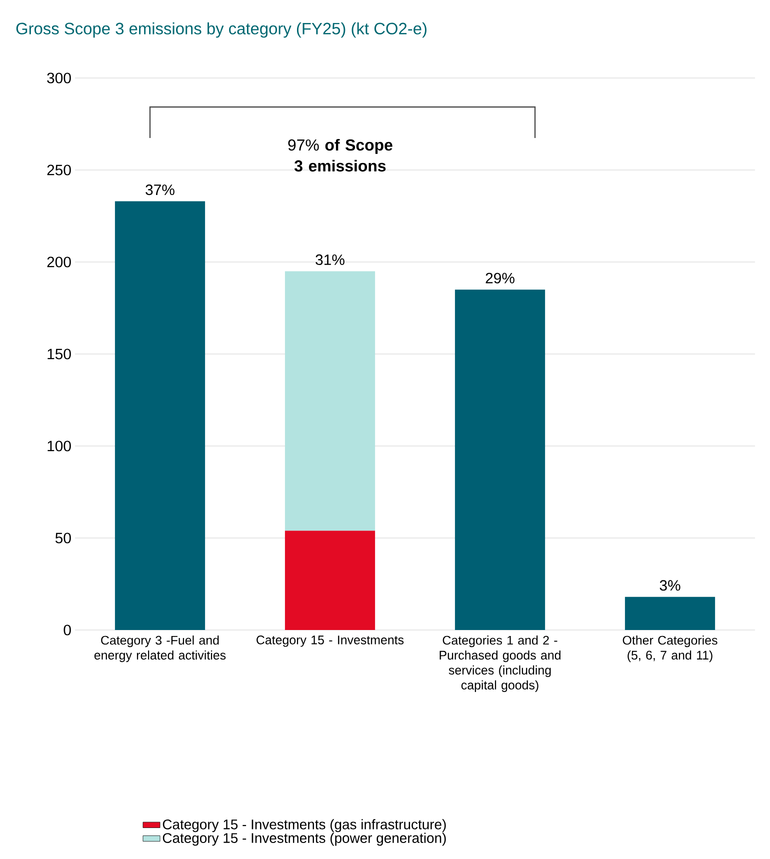 The width and height of the screenshot is (770, 859). What do you see at coordinates (63, 538) in the screenshot?
I see `y-tick-label: 50` at bounding box center [63, 538].